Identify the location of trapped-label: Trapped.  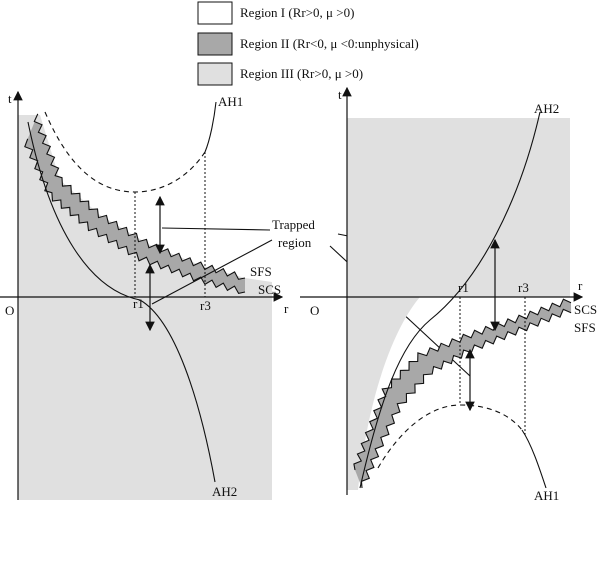
(293, 224).